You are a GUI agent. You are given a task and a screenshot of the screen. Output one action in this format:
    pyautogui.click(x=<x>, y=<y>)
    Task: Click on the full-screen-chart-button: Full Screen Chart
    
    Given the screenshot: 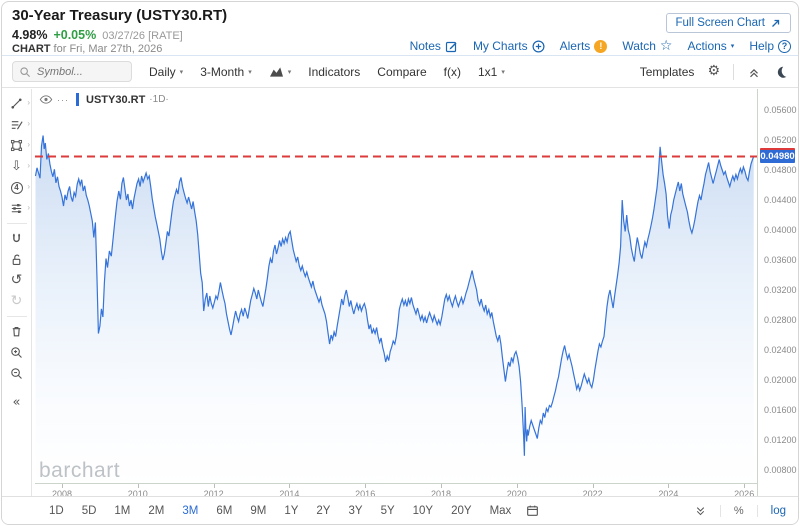 What is the action you would take?
    pyautogui.click(x=728, y=23)
    